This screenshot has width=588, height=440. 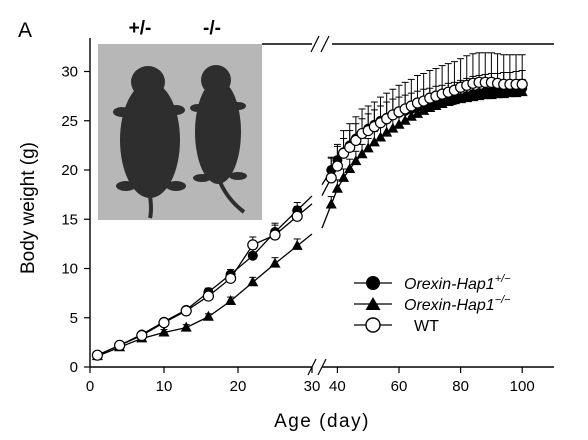 I want to click on x-axis-title: Age (day), so click(x=322, y=421).